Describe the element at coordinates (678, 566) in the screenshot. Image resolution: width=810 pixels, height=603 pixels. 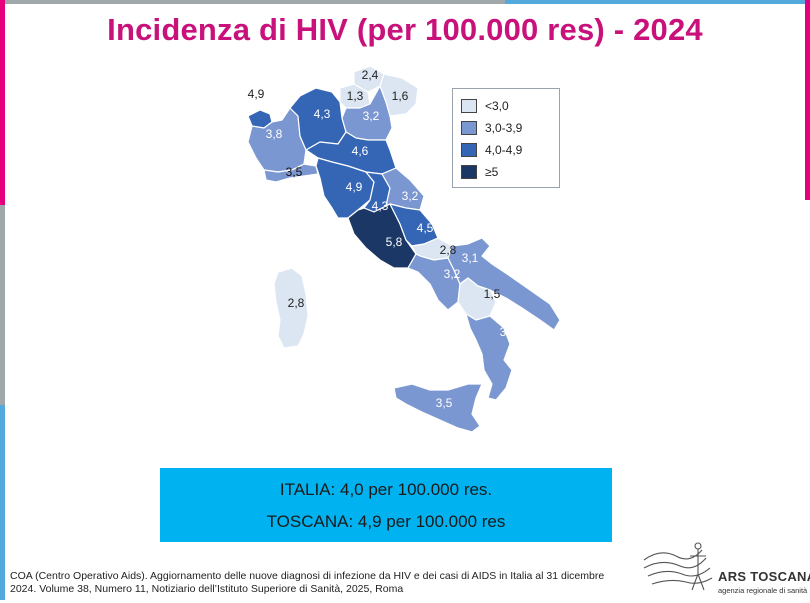
I see `logo-figure-icon` at that location.